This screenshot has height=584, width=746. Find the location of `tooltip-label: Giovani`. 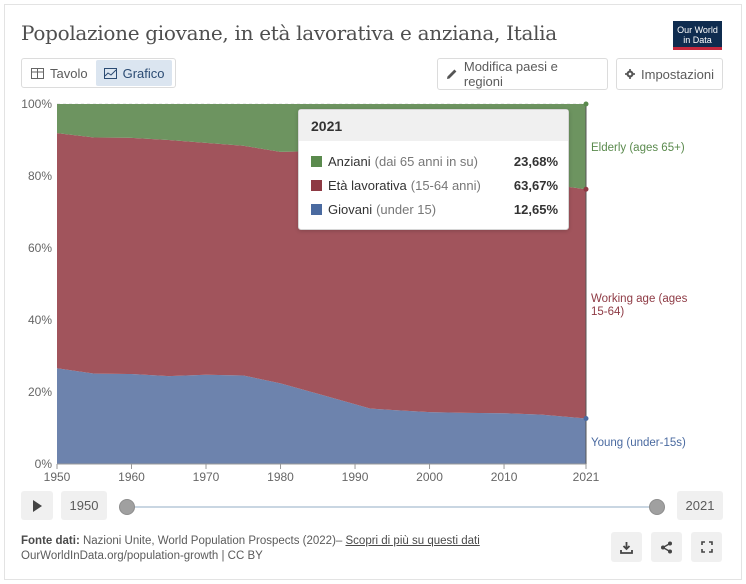

tooltip-label: Giovani is located at coordinates (350, 209).